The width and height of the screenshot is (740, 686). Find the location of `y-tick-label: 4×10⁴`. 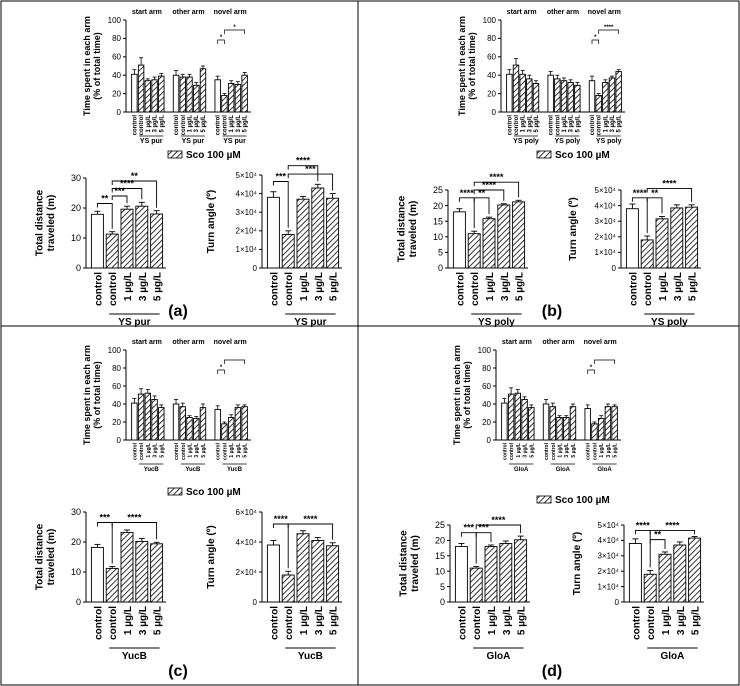

y-tick-label: 4×10⁴ is located at coordinates (247, 542).